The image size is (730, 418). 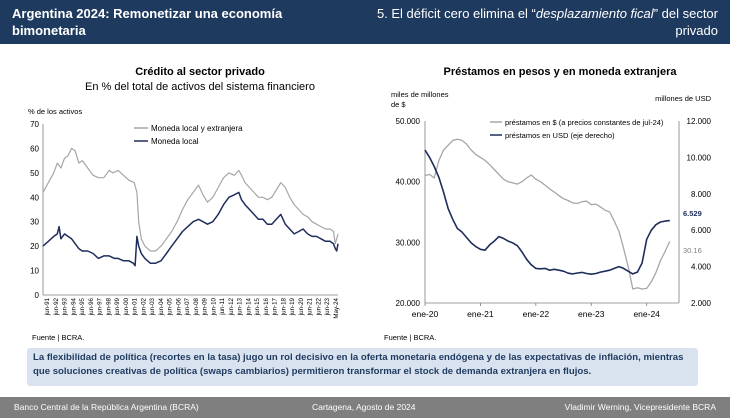 I want to click on x-tick-label: jun-95, so click(x=82, y=306).